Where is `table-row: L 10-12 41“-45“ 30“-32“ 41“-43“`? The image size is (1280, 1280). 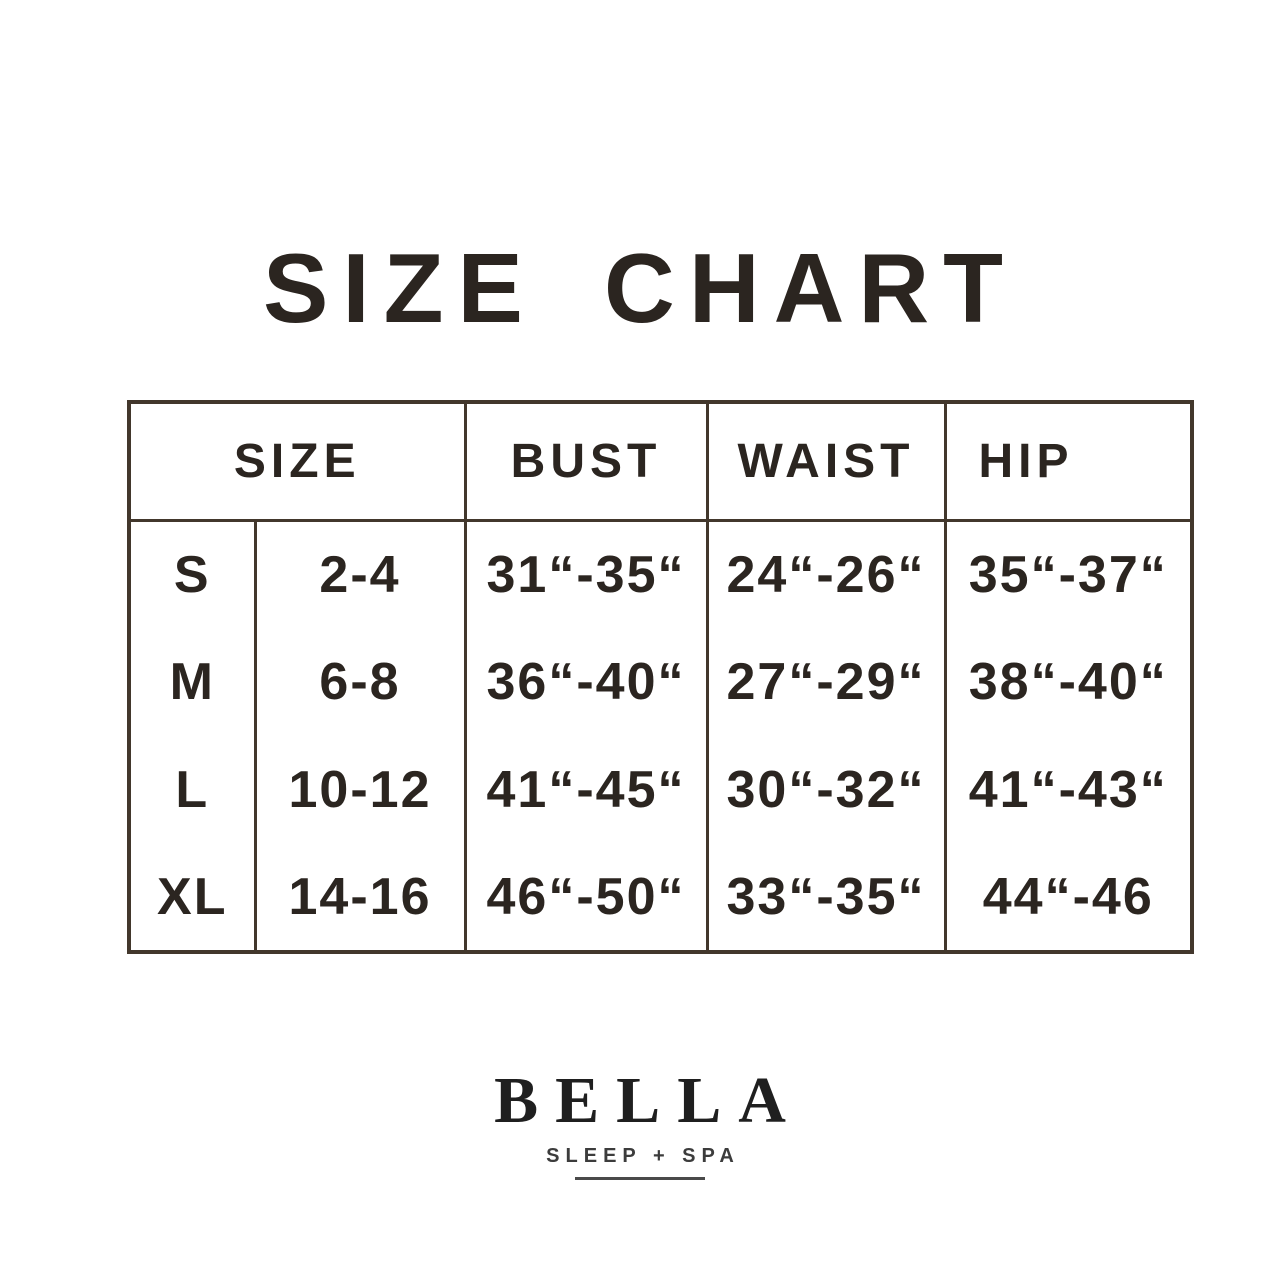 table-row: L 10-12 41“-45“ 30“-32“ 41“-43“ is located at coordinates (660, 790).